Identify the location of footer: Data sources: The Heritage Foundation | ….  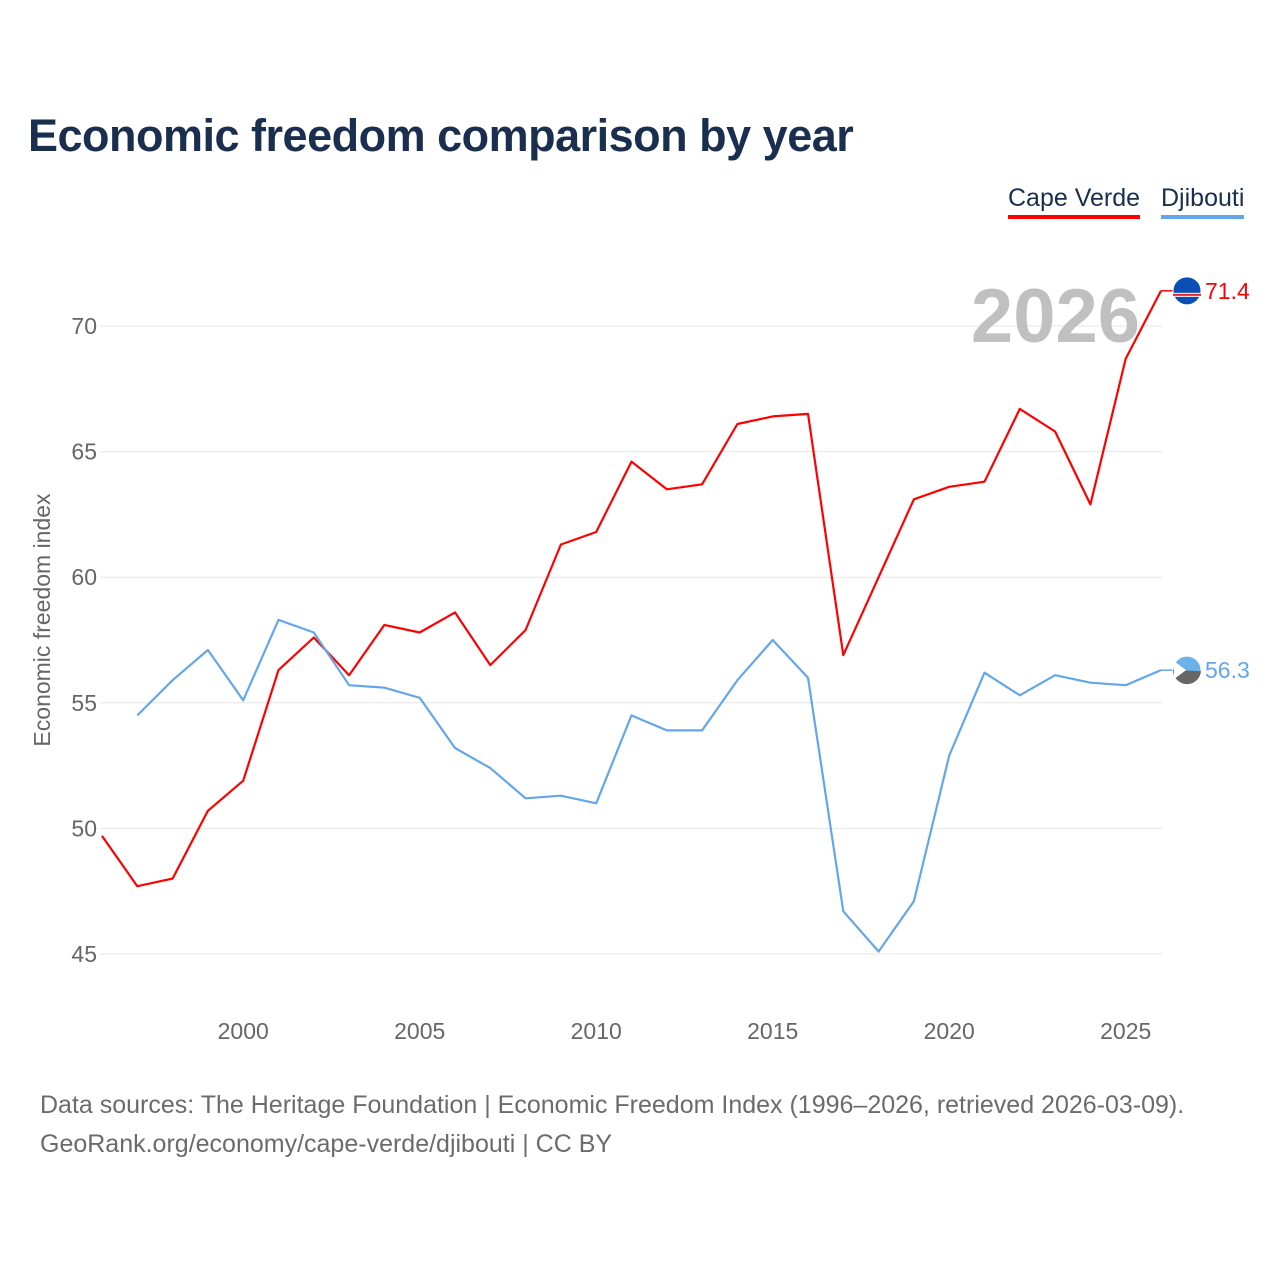
(612, 1125).